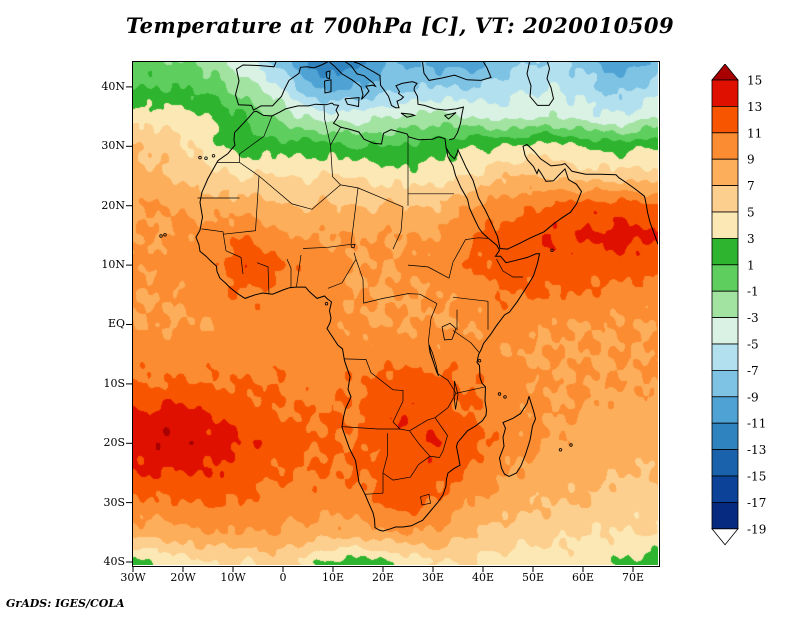  I want to click on lakes, so click(404, 326).